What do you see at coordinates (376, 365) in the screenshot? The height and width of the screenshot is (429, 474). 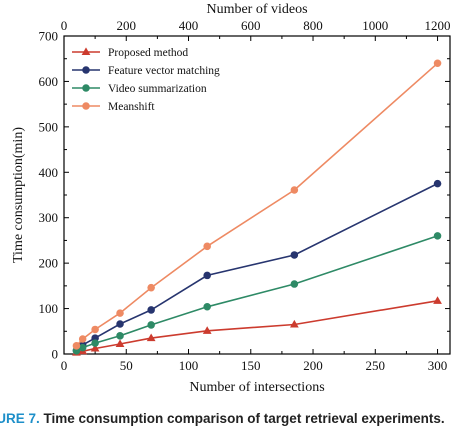 I see `x-tick-label: 250` at bounding box center [376, 365].